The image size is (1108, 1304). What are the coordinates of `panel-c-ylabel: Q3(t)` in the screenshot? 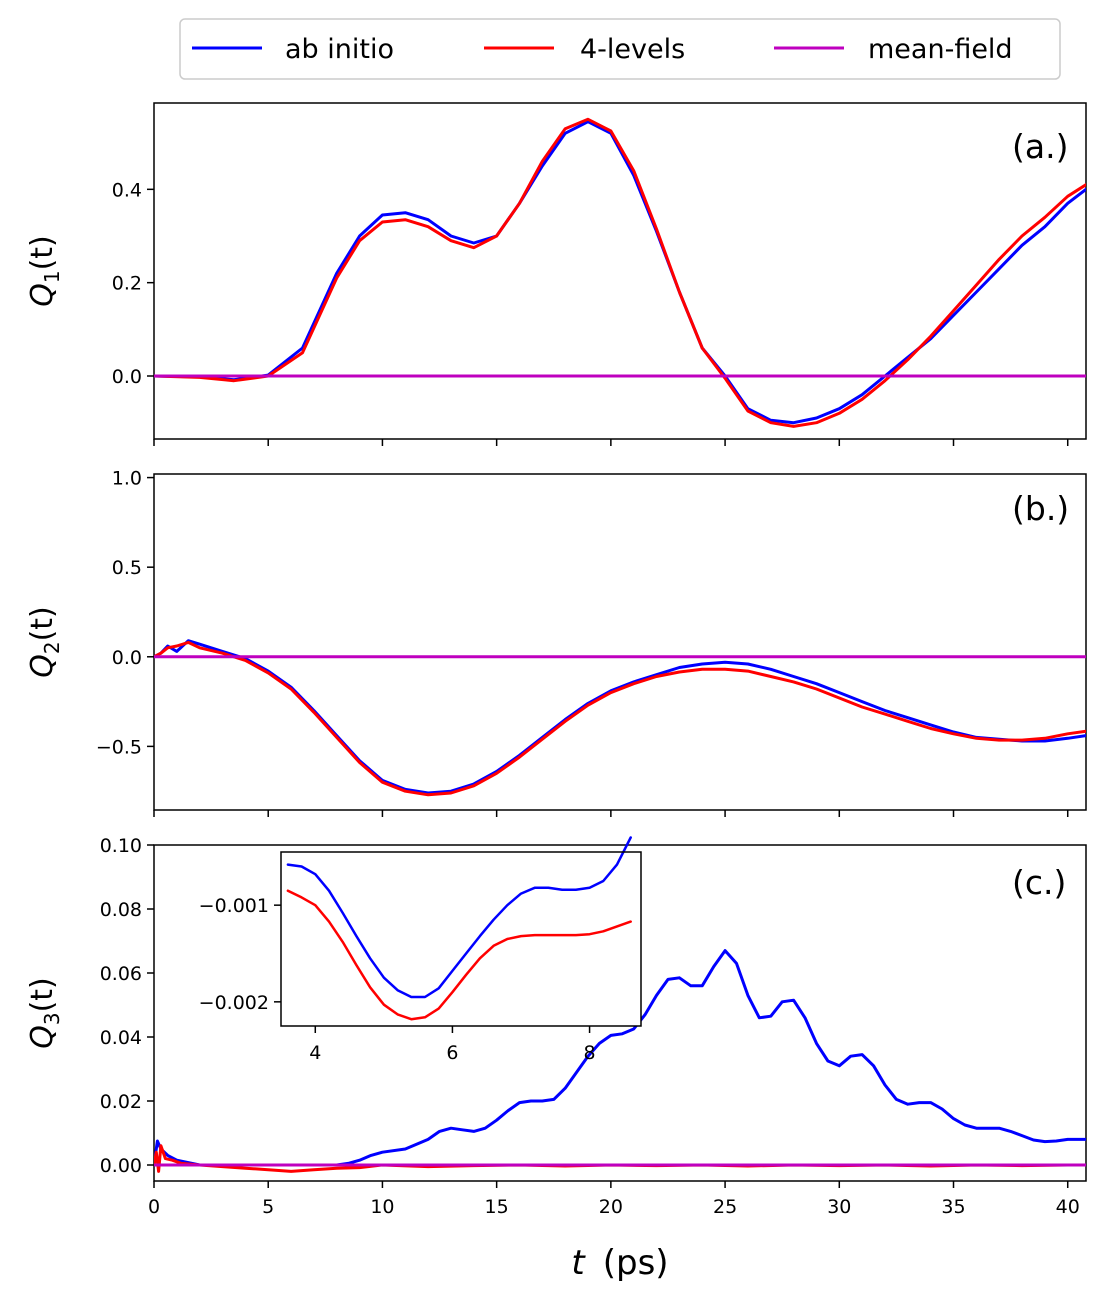 It's located at (44, 1013).